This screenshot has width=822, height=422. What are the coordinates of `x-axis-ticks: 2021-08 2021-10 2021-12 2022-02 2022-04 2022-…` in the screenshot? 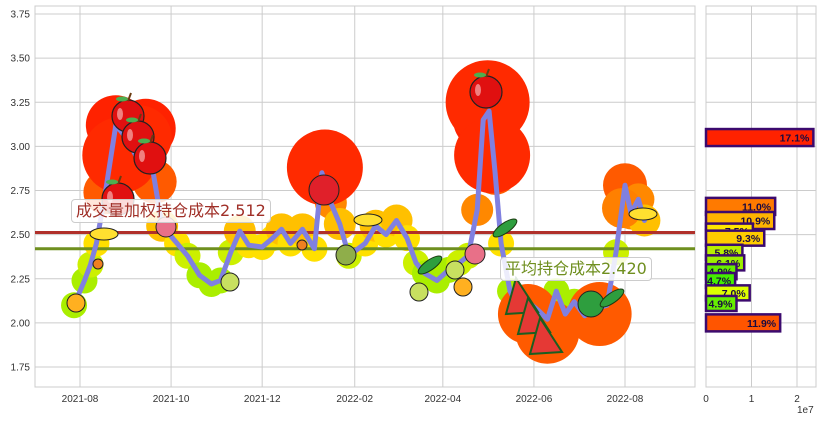 It's located at (353, 399).